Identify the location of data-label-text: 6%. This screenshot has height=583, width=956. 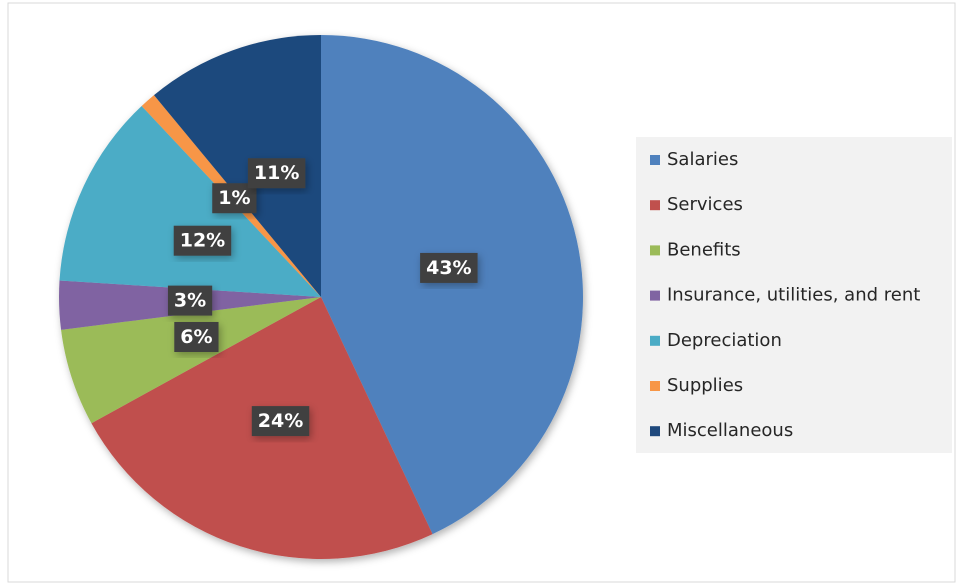
(196, 337).